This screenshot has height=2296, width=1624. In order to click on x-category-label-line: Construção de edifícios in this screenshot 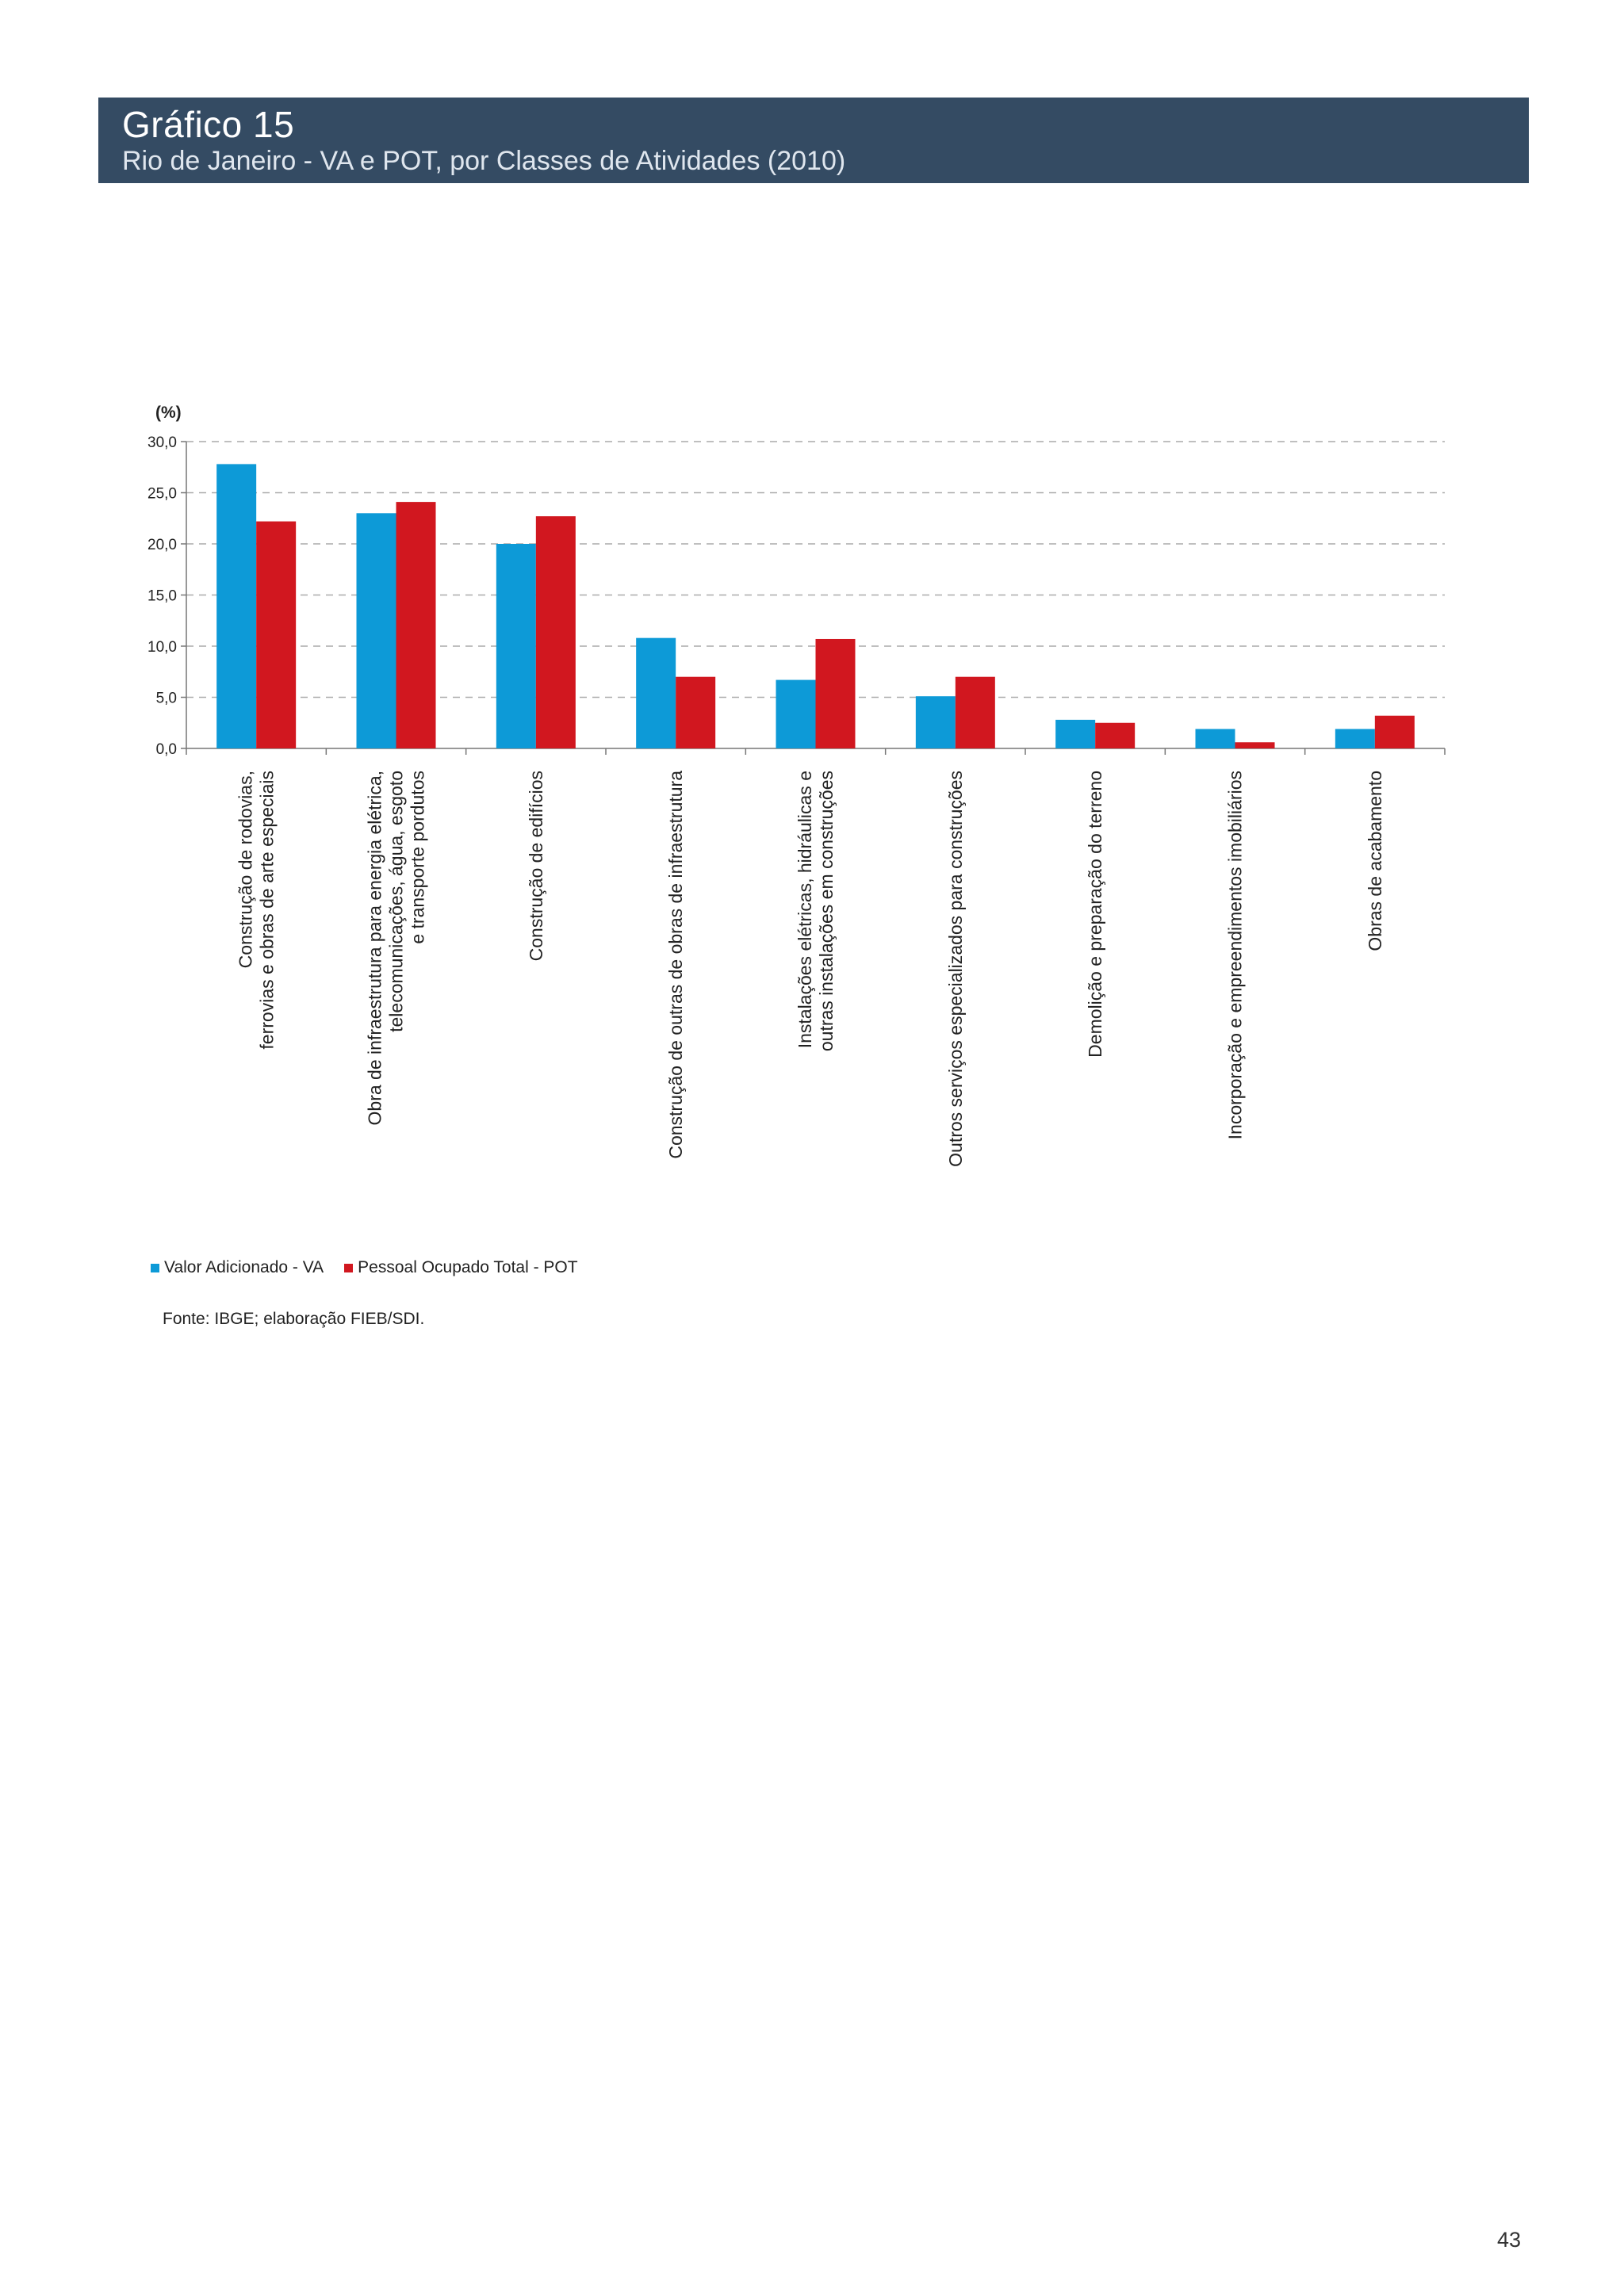, I will do `click(536, 866)`.